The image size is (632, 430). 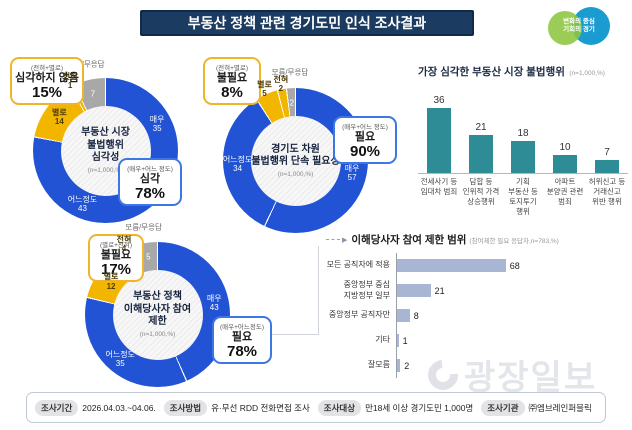 What do you see at coordinates (295, 155) in the screenshot?
I see `donut-title: 경기도 차원 불법행위 단속 필요성` at bounding box center [295, 155].